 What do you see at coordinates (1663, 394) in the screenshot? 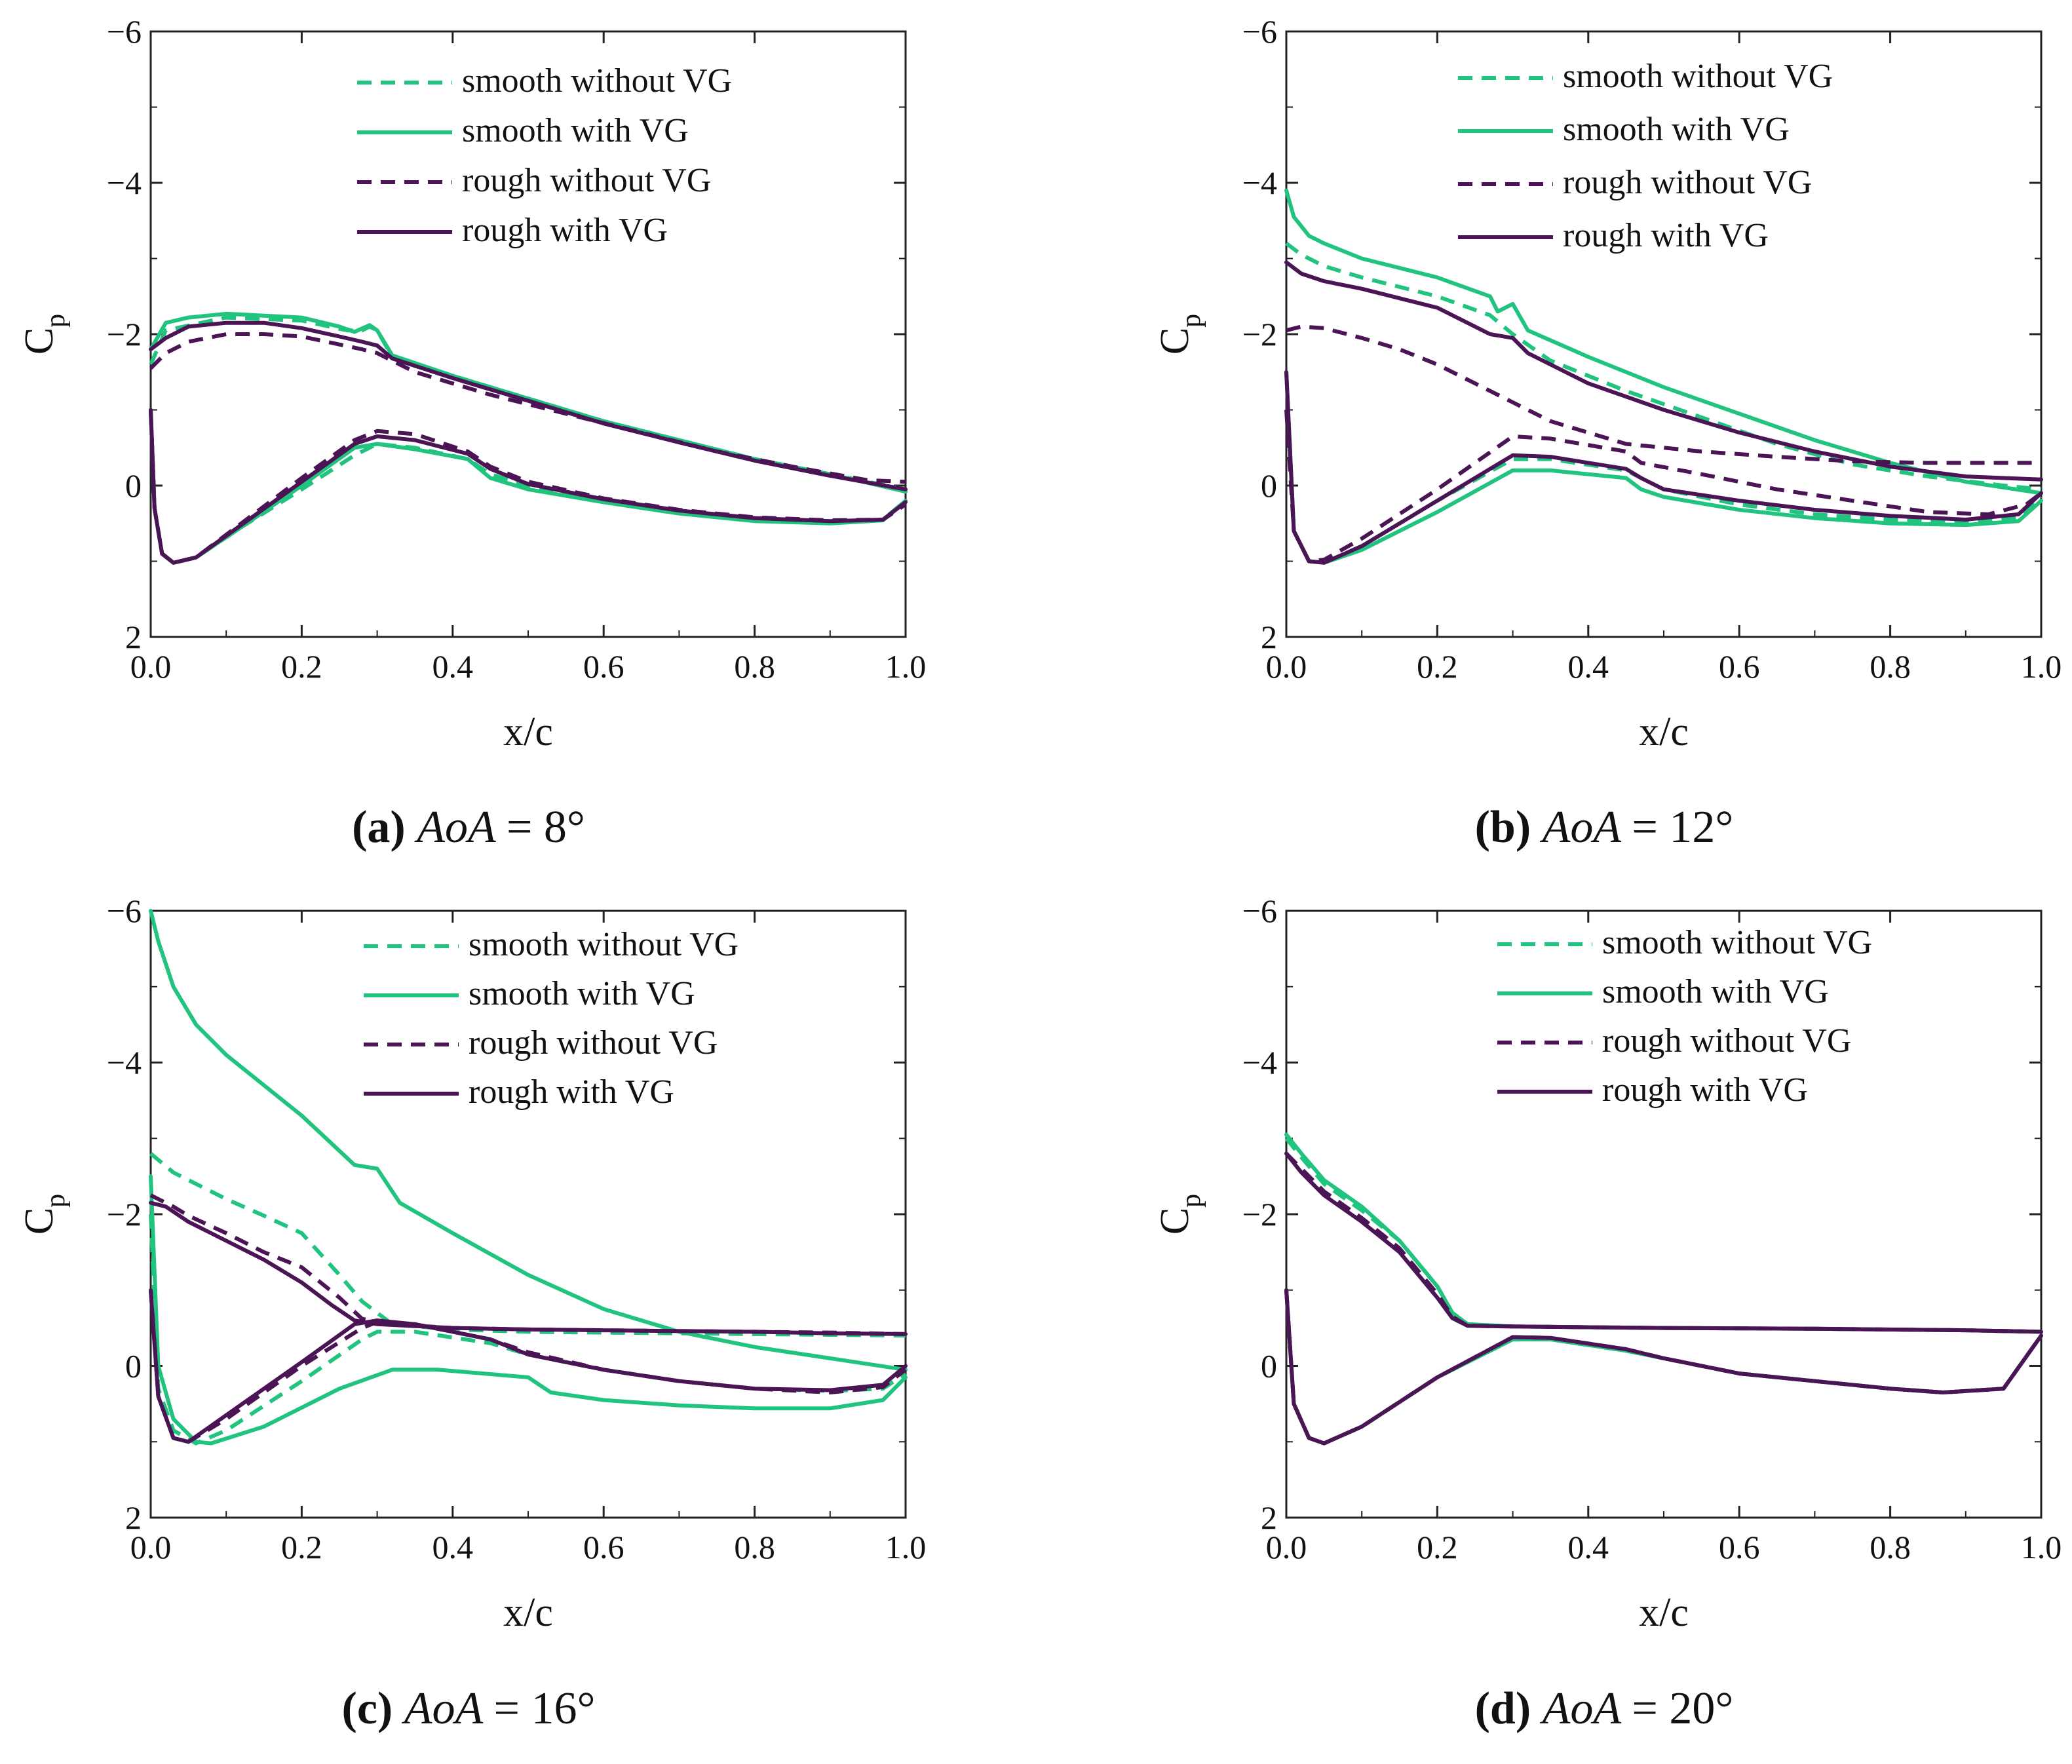
I see `series-line-rough-without-vg-upper` at bounding box center [1663, 394].